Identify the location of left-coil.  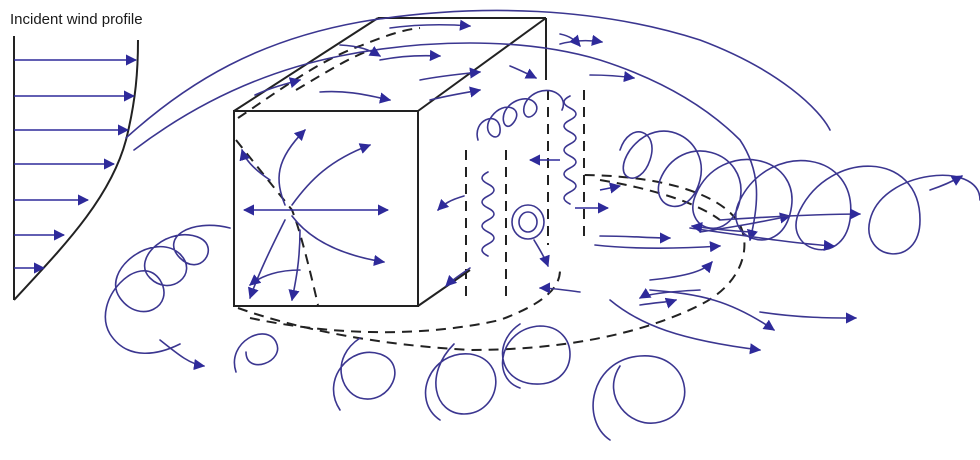
(488, 214).